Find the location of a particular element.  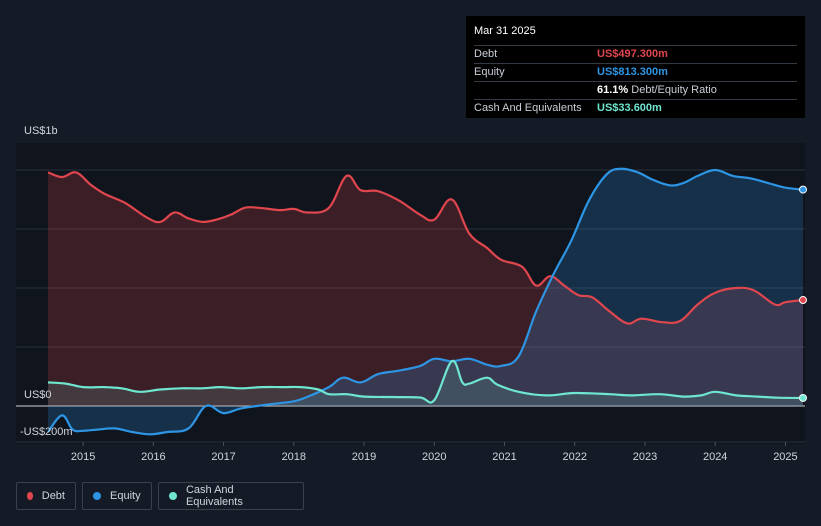

x-tick-label: 2022 is located at coordinates (575, 457).